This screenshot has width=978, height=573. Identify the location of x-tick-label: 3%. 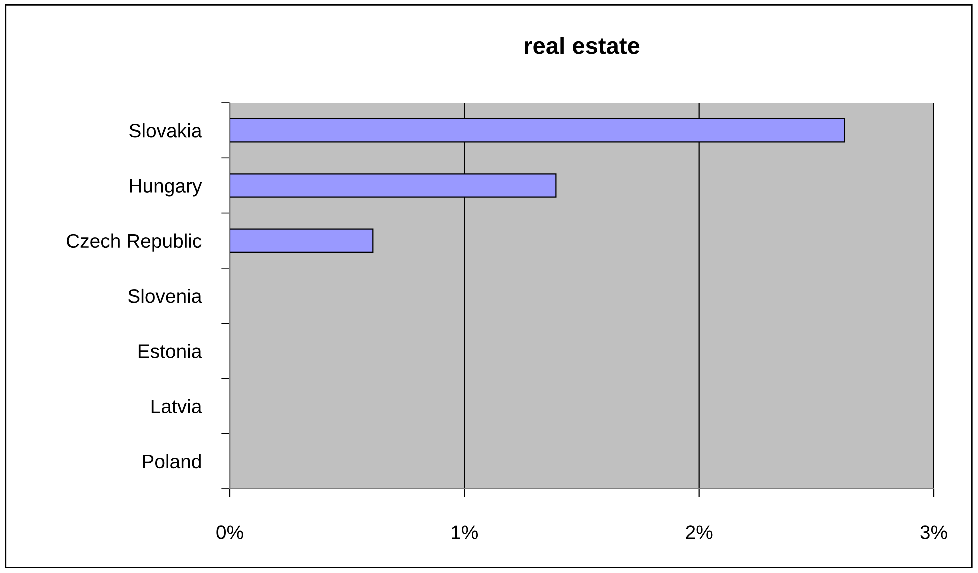
(934, 533).